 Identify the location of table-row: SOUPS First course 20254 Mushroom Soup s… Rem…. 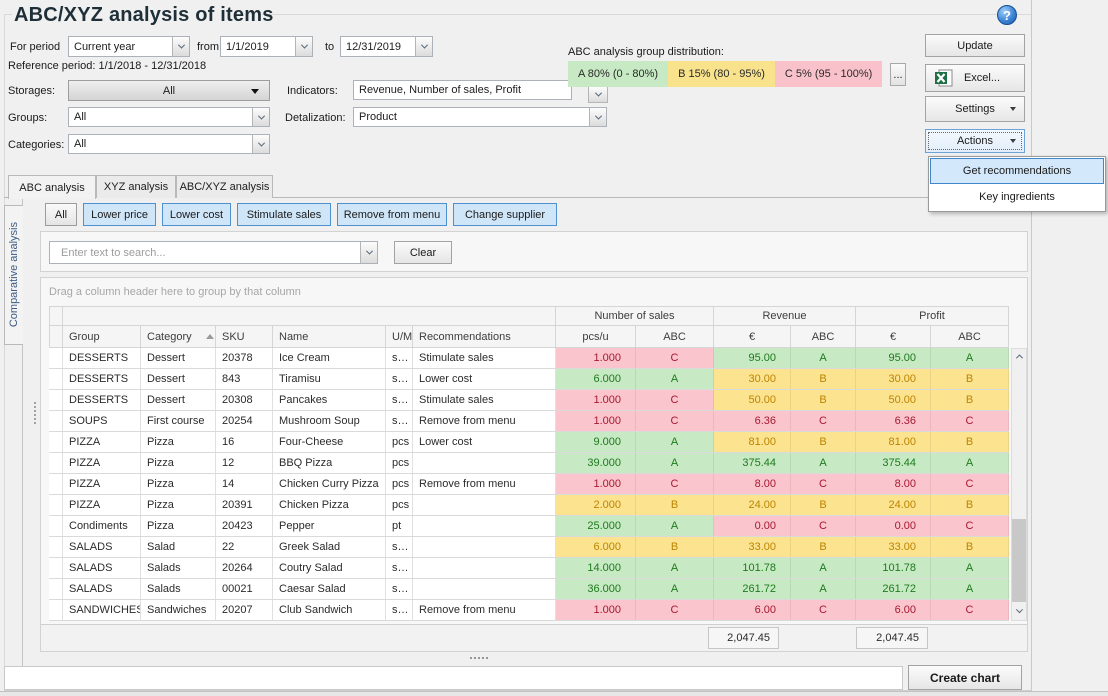
(529, 421).